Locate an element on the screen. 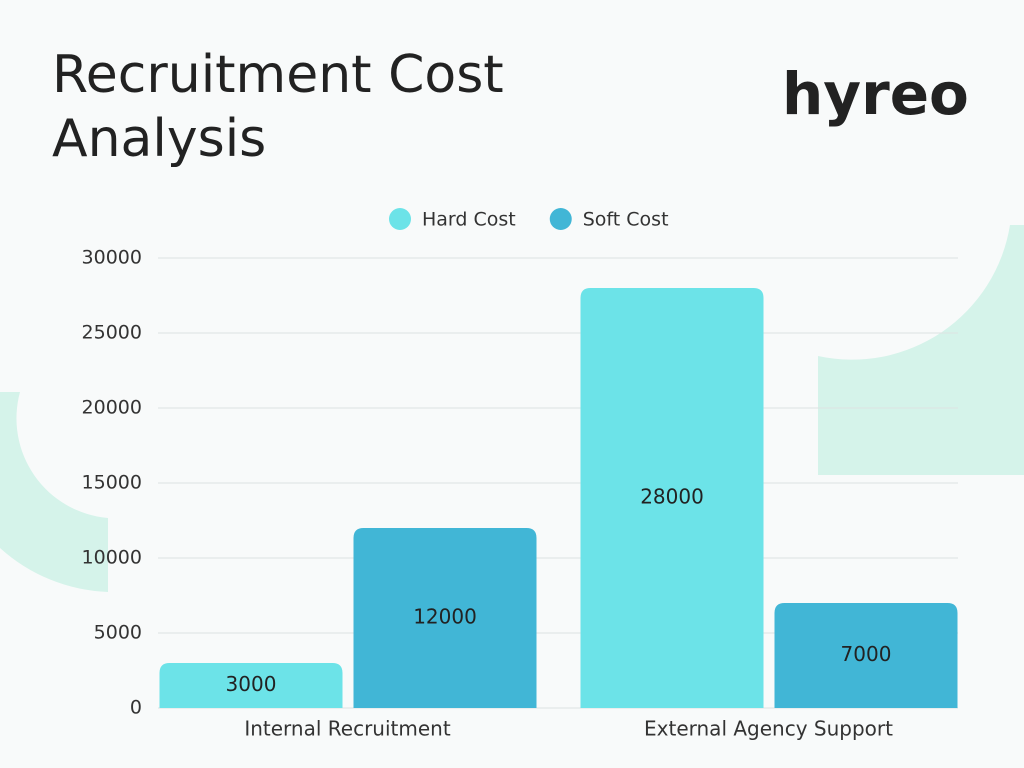 This screenshot has width=1024, height=768. legend-label: Soft Cost is located at coordinates (626, 220).